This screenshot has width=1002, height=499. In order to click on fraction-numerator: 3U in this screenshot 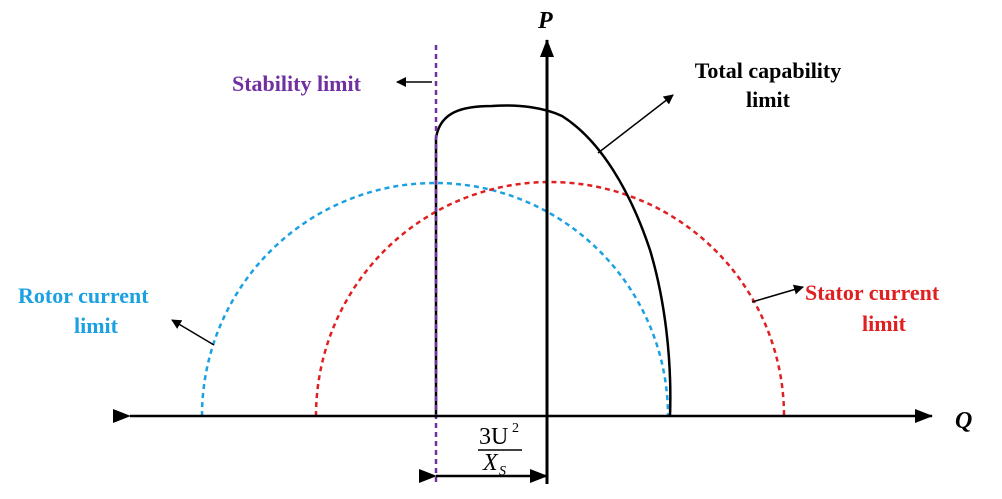, I will do `click(493, 437)`.